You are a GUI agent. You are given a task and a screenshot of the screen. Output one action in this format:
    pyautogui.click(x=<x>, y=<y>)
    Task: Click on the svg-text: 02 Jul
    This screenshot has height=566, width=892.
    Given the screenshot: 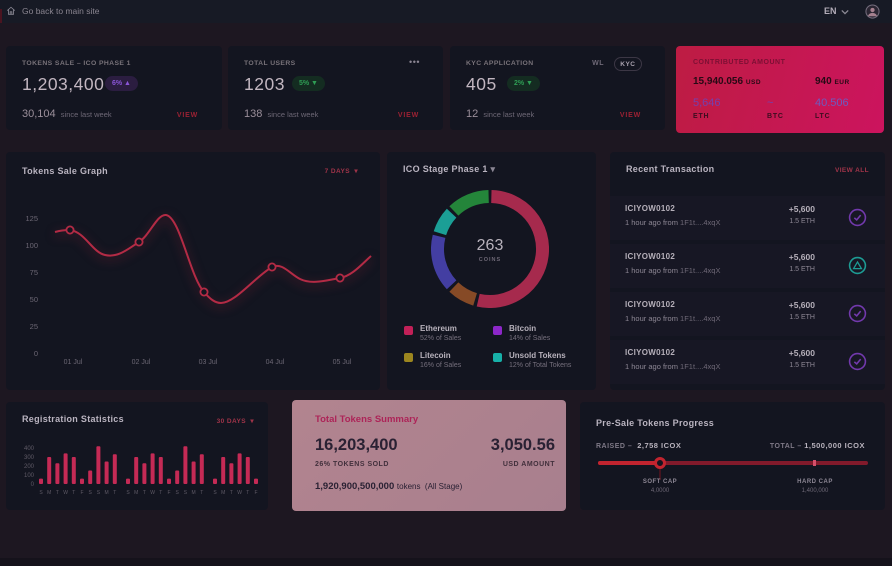 What is the action you would take?
    pyautogui.click(x=141, y=362)
    